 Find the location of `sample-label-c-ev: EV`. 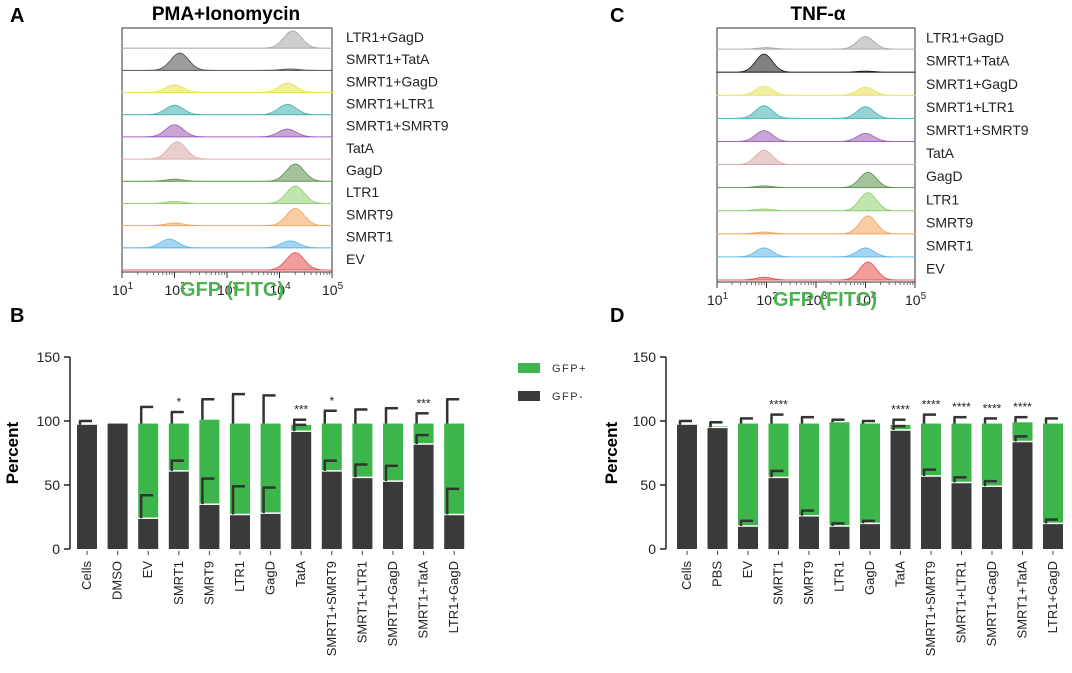

sample-label-c-ev: EV is located at coordinates (935, 269).